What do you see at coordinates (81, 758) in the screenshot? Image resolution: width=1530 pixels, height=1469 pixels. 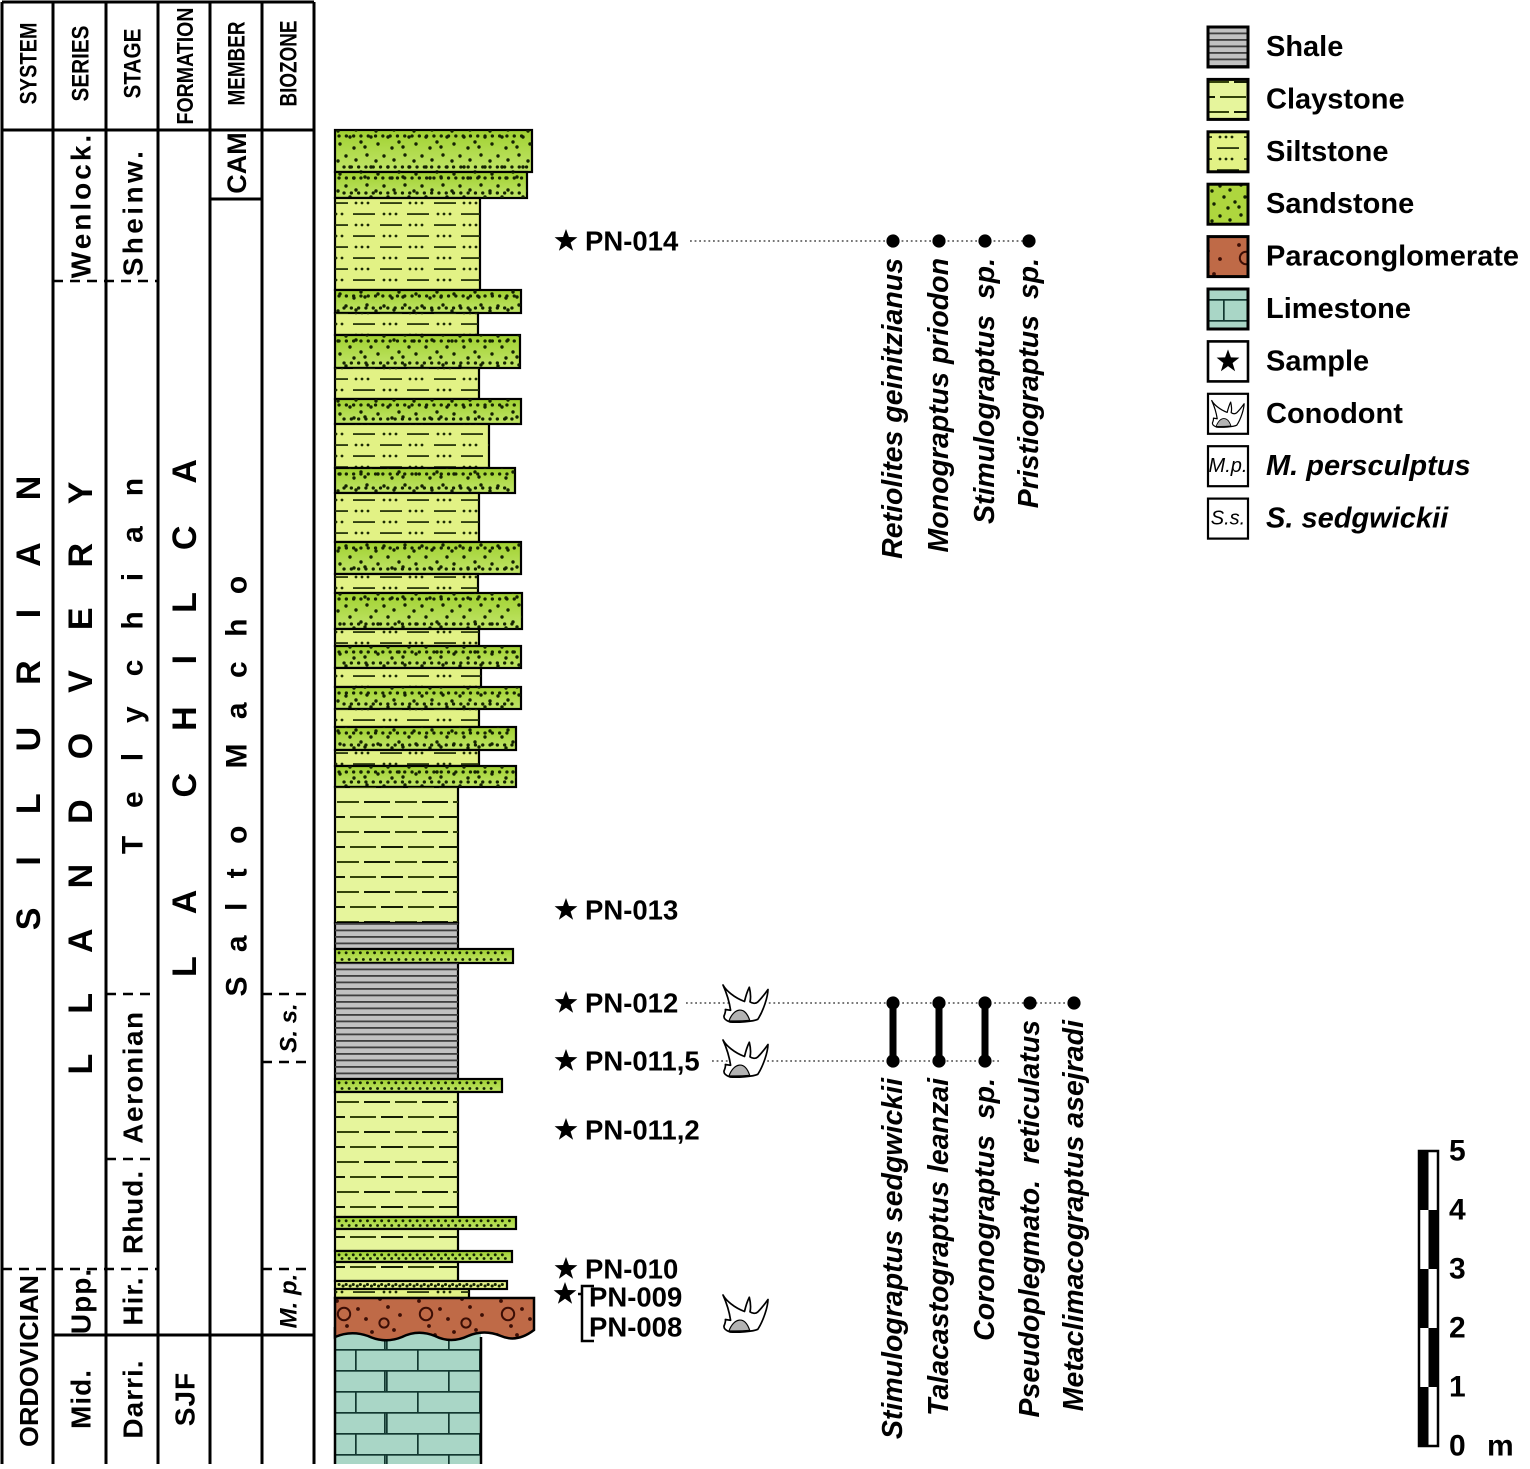 I see `svg-text: LLANDOVERY` at bounding box center [81, 758].